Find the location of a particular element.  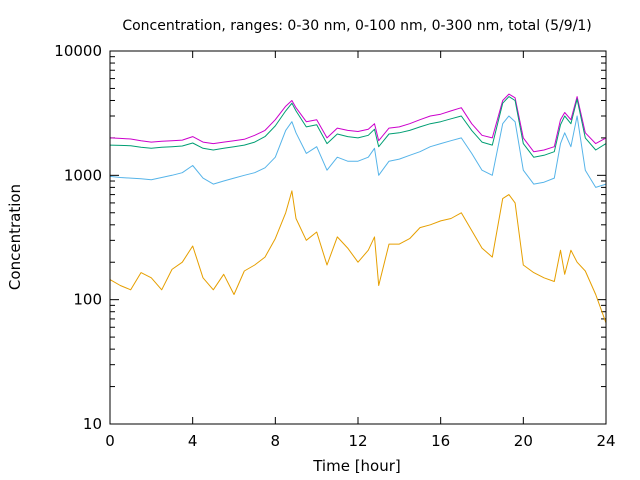

x-tick-label: 0 is located at coordinates (110, 441).